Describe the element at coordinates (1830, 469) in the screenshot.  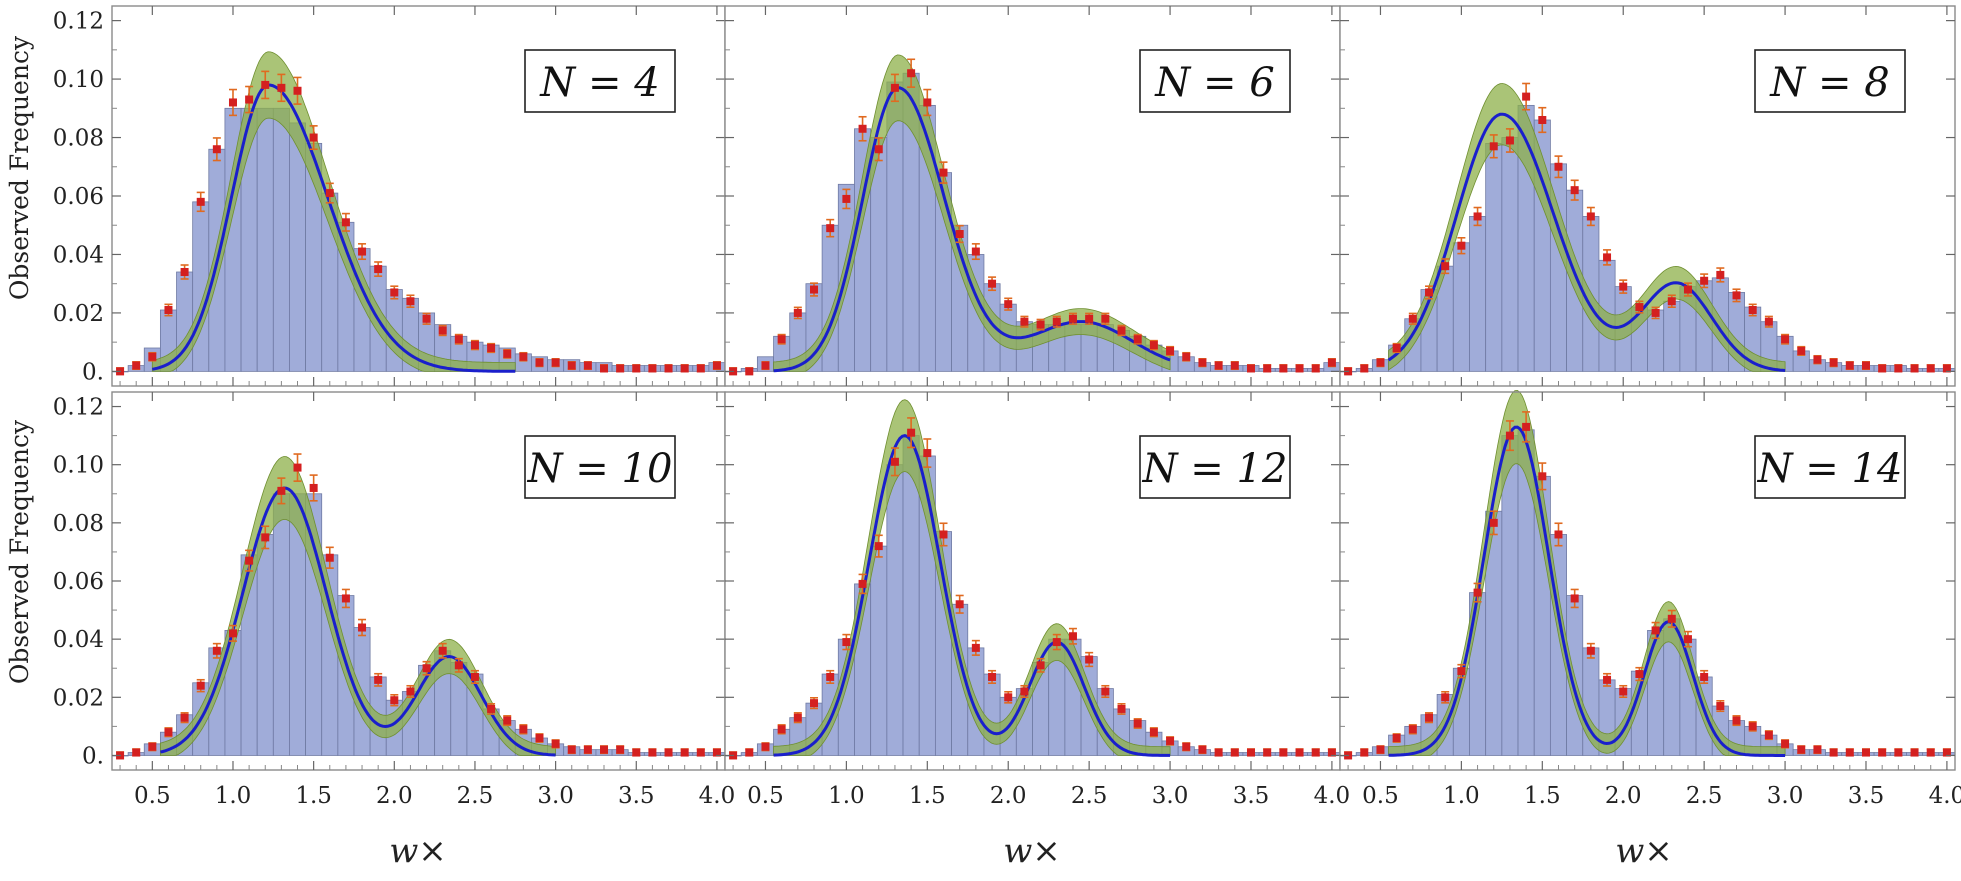
I see `n-label: N = 14` at that location.